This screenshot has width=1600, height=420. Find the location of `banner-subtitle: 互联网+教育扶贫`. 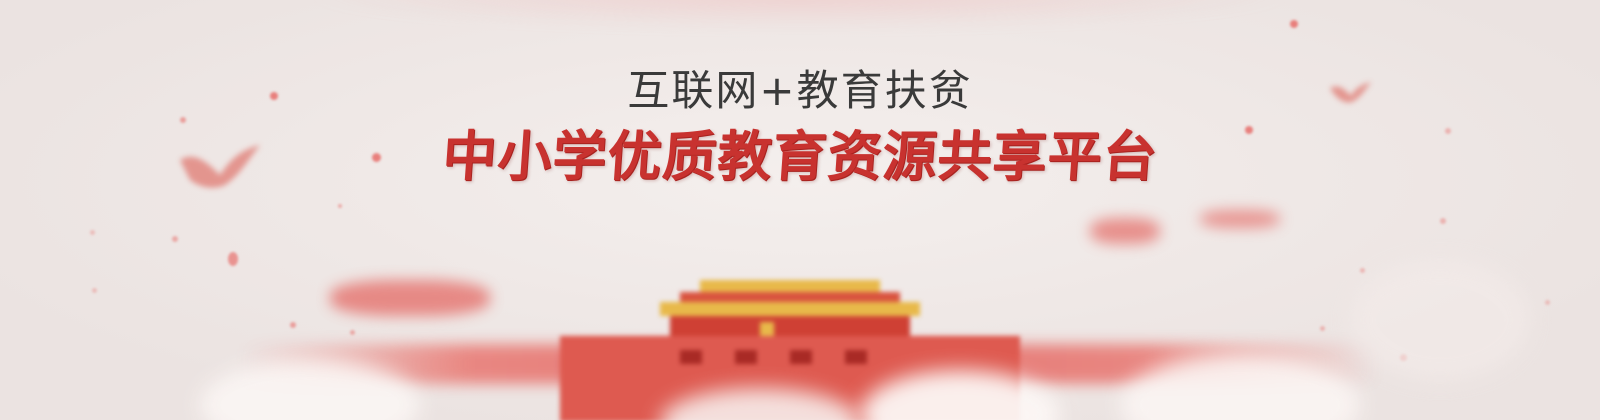

banner-subtitle: 互联网+教育扶贫 is located at coordinates (800, 90).